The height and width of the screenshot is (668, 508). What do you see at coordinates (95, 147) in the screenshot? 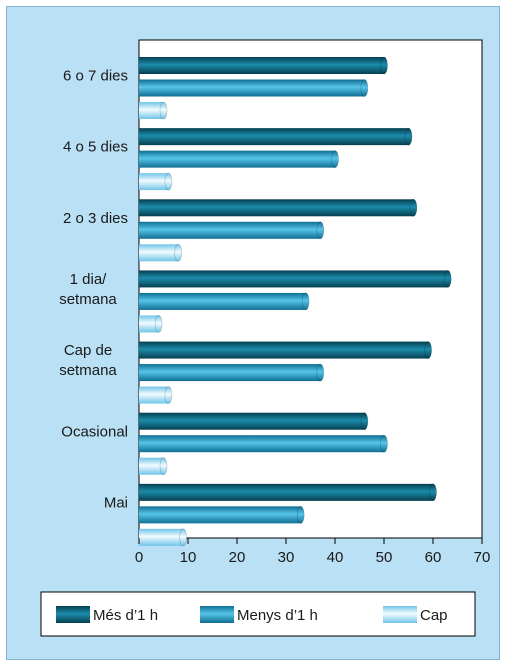
I see `category-label: 4 o 5 dies` at bounding box center [95, 147].